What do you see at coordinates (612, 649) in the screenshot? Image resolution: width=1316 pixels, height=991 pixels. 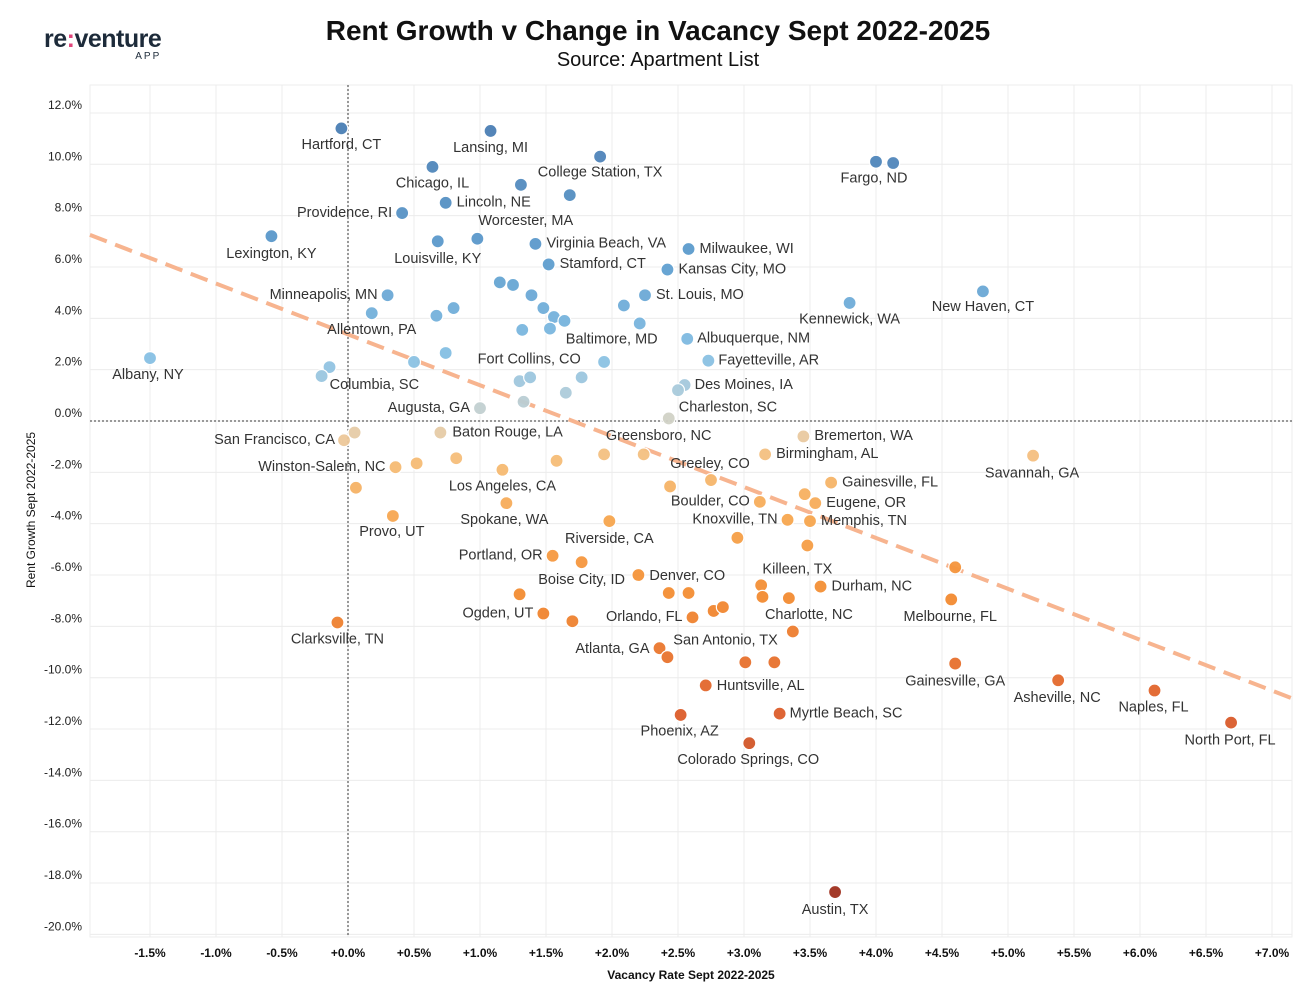 I see `point-label: Atlanta, GA` at bounding box center [612, 649].